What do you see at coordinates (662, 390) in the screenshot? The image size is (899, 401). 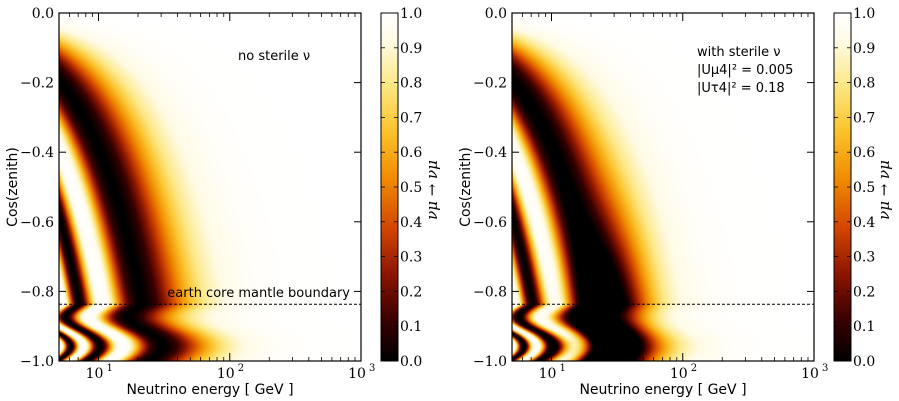 I see `right-xlabel: Neutrino energy [ GeV ]` at bounding box center [662, 390].